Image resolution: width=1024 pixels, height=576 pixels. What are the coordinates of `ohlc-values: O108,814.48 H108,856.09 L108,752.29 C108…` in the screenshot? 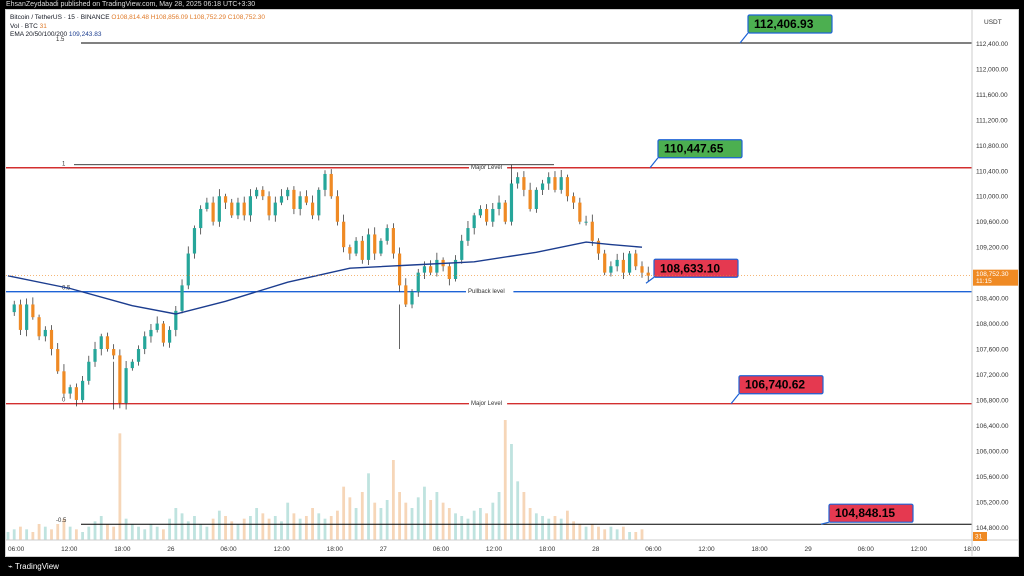 It's located at (188, 17).